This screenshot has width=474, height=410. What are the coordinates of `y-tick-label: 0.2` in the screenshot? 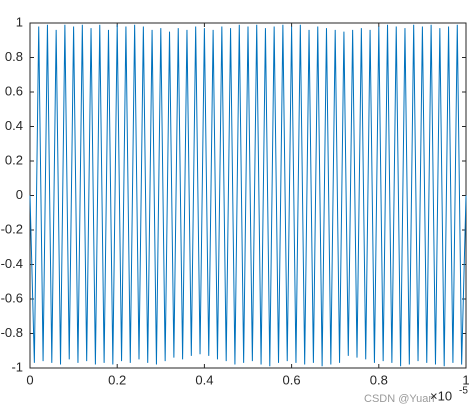 It's located at (14, 159).